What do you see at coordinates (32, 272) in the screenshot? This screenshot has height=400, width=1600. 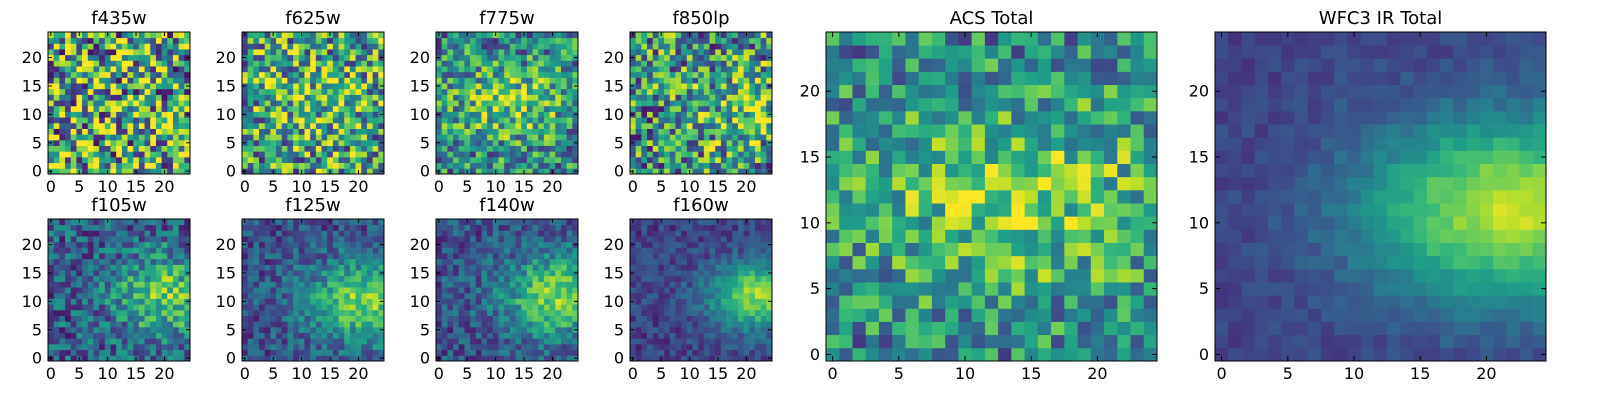 I see `y-tick-label: 15` at bounding box center [32, 272].